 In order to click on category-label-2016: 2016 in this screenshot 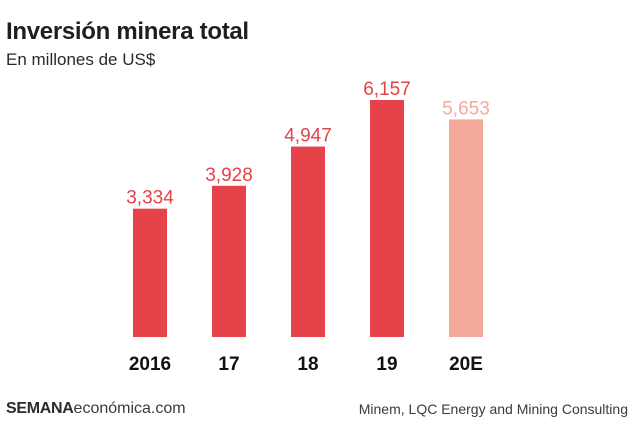, I will do `click(150, 364)`.